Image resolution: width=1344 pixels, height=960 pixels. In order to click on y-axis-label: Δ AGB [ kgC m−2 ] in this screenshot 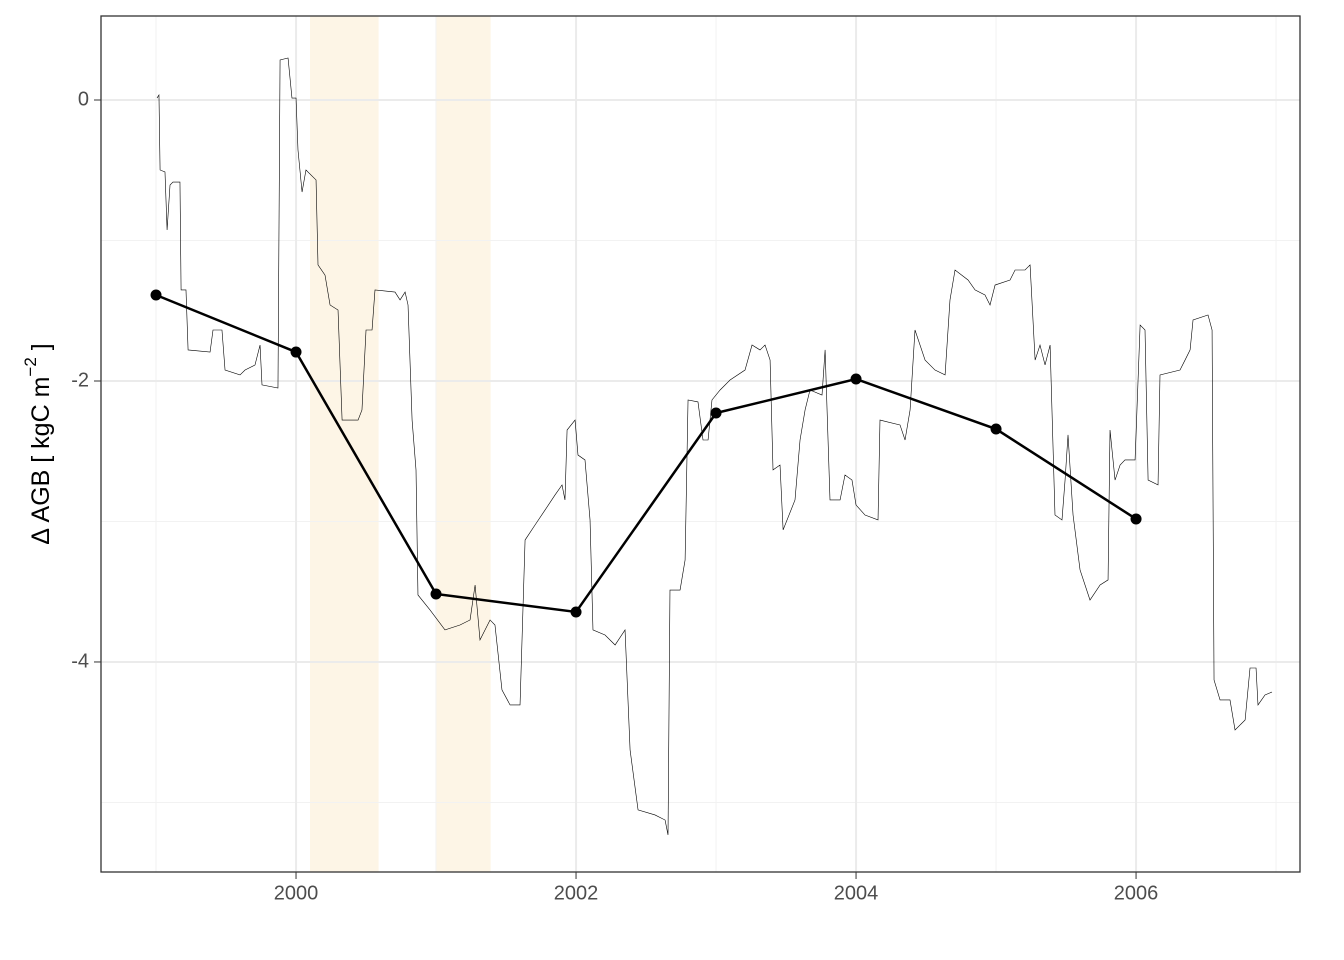, I will do `click(37, 443)`.